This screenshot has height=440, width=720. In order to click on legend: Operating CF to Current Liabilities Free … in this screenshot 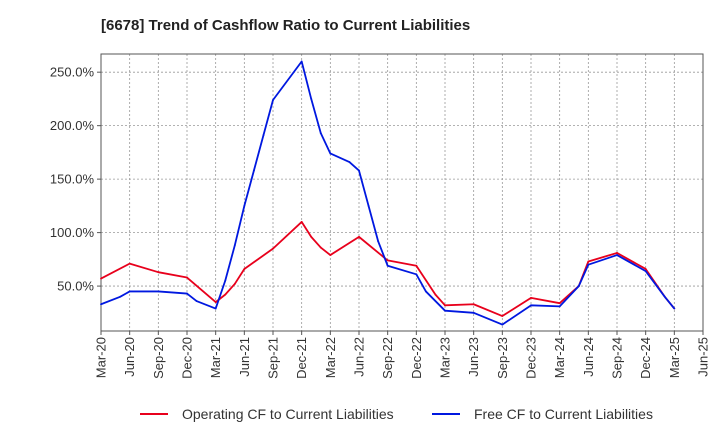, I will do `click(396, 414)`.